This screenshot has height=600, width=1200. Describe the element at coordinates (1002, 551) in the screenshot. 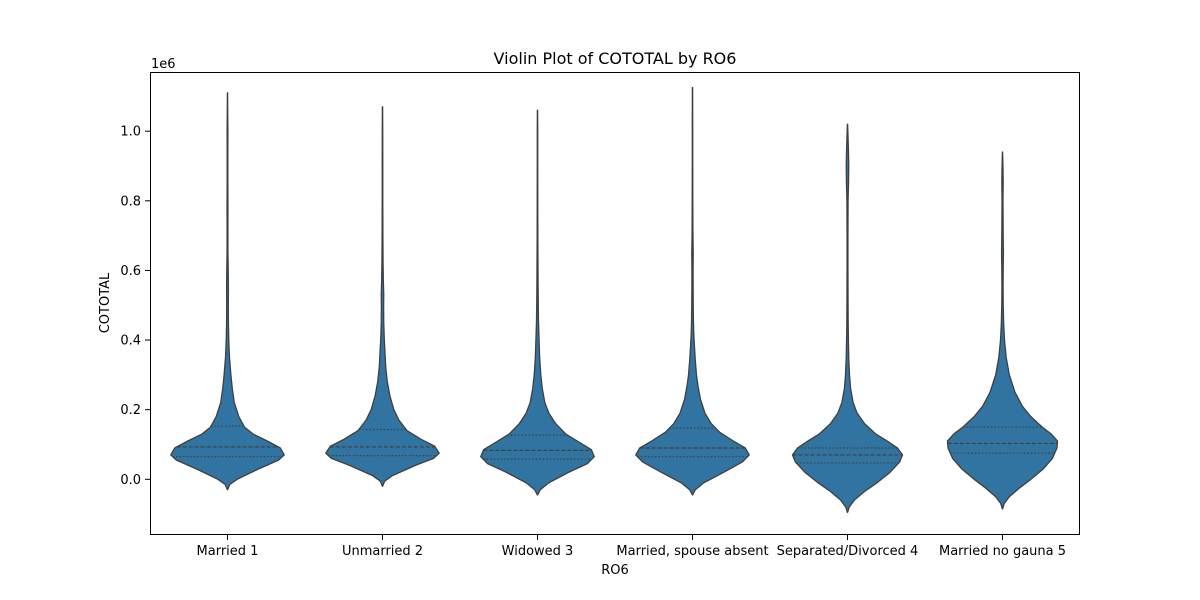

I see `x-tick-label: Married no gauna 5` at that location.